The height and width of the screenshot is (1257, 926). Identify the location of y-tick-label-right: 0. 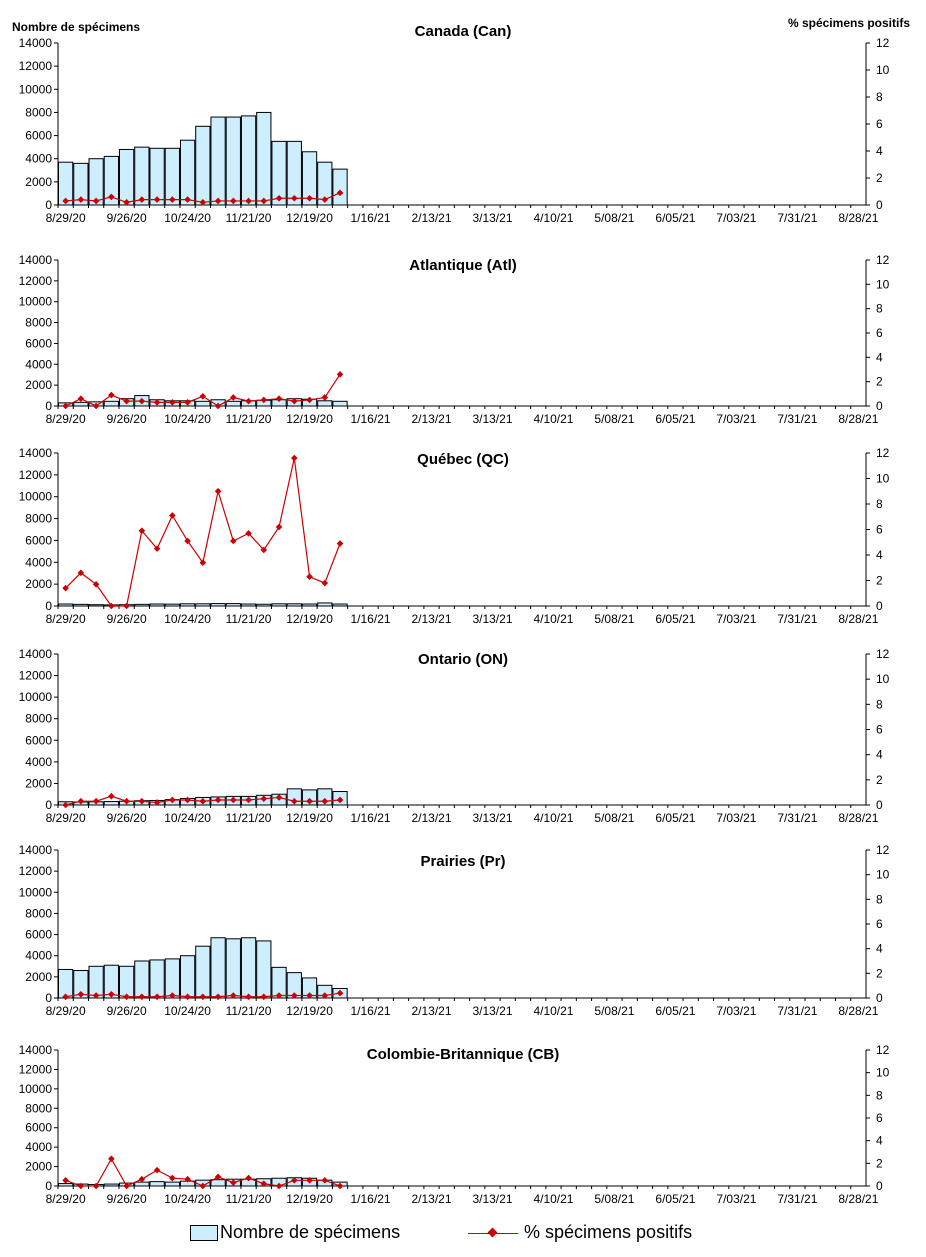
(879, 805).